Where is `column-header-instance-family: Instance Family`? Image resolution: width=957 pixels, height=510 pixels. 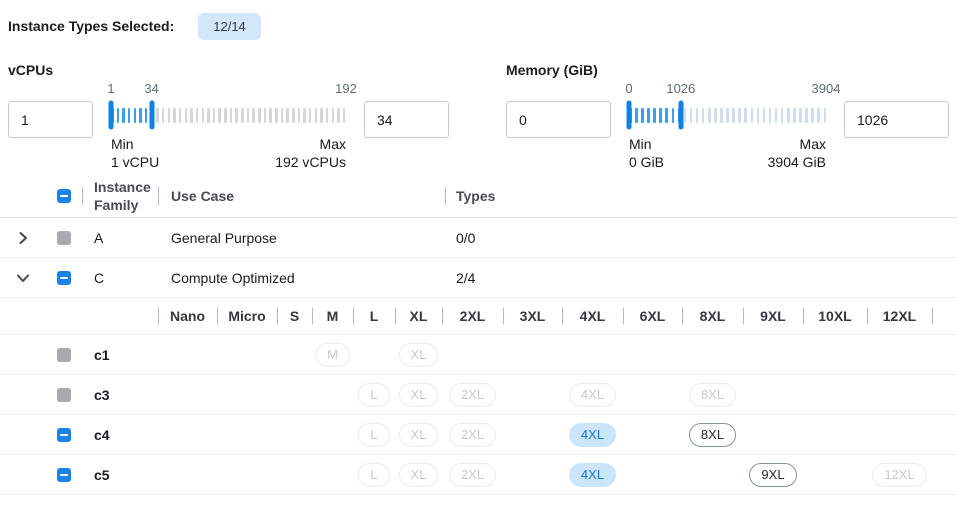 column-header-instance-family: Instance Family is located at coordinates (120, 196).